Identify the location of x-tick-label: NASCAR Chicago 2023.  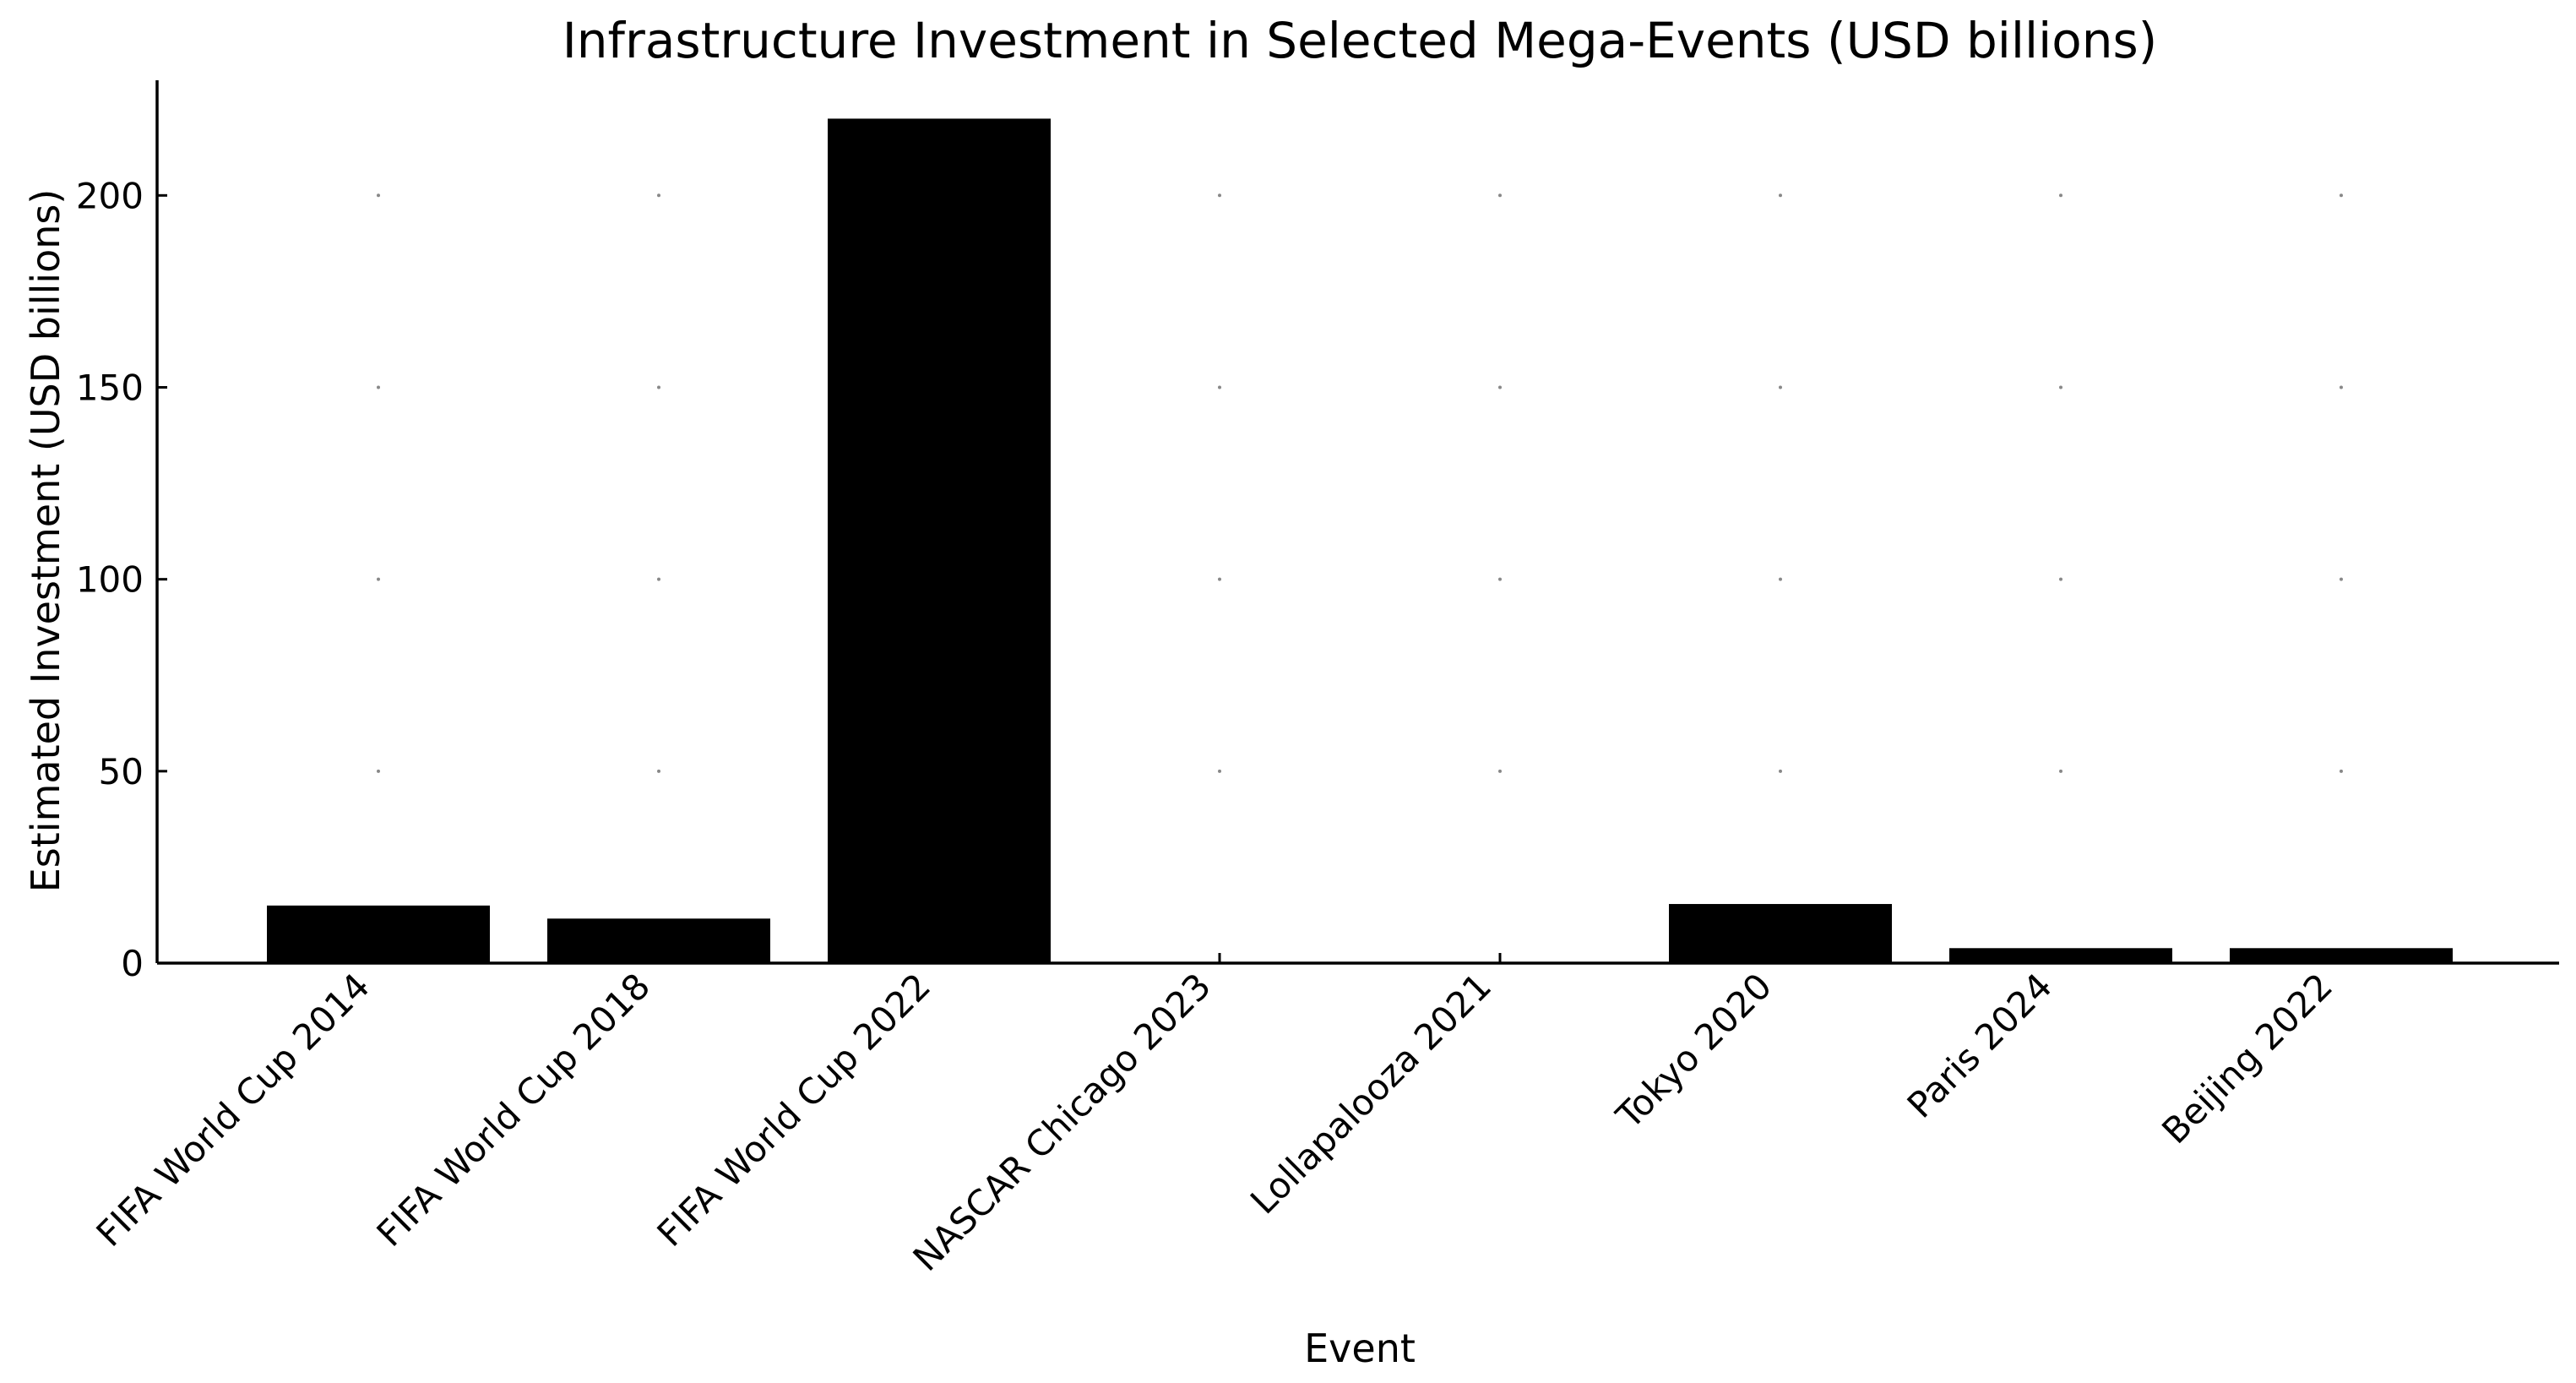
(1062, 1122).